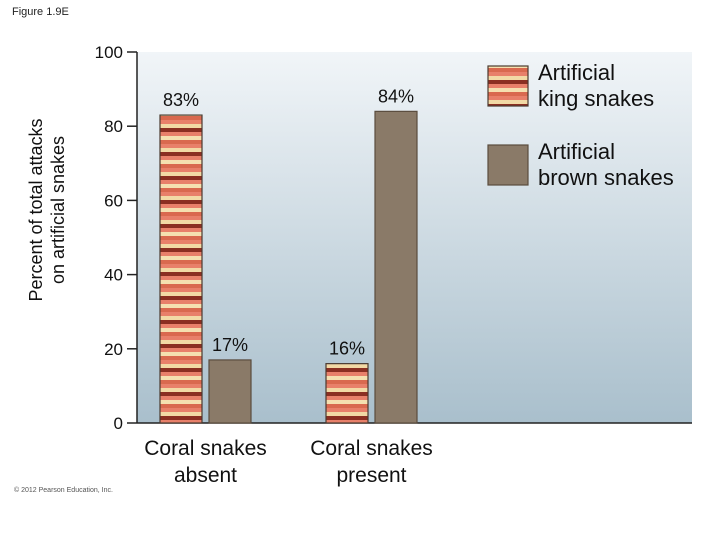 Image resolution: width=720 pixels, height=540 pixels. I want to click on y-tick-label: 60, so click(113, 200).